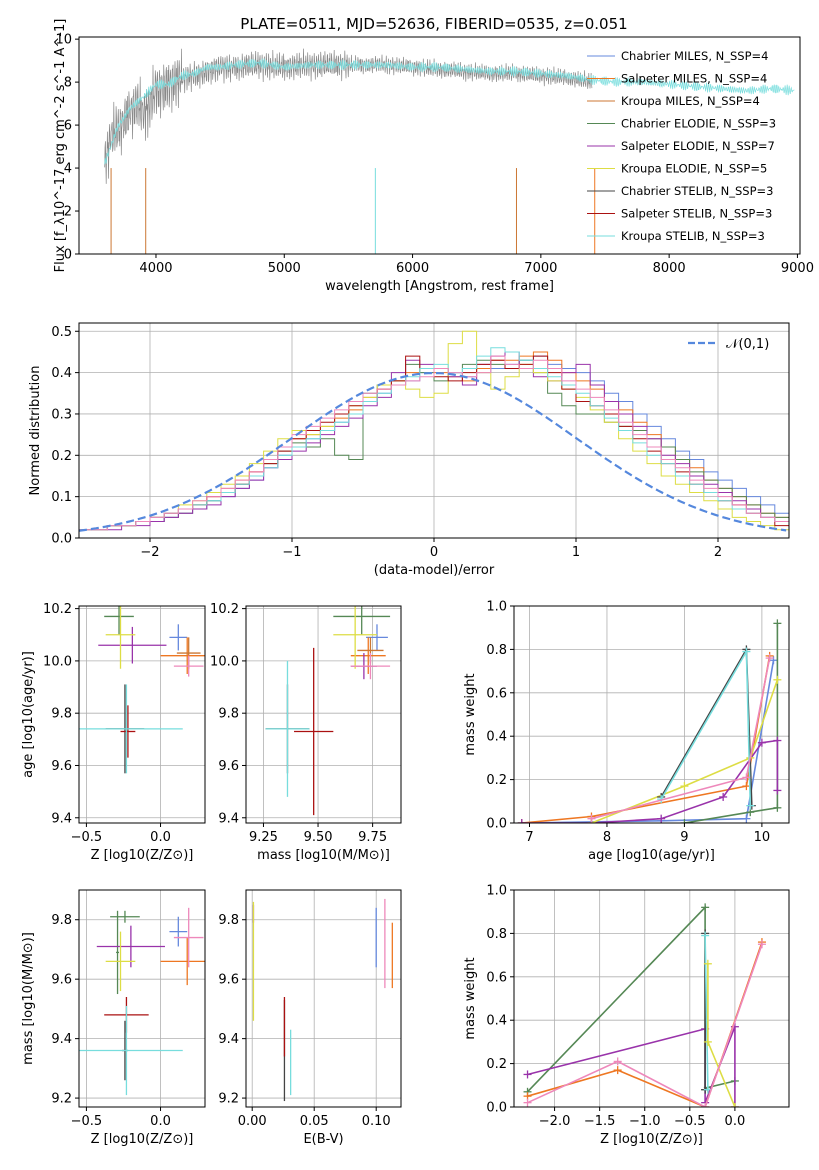 This screenshot has width=819, height=1170. Describe the element at coordinates (412, 268) in the screenshot. I see `x-tick-label: 6000` at that location.